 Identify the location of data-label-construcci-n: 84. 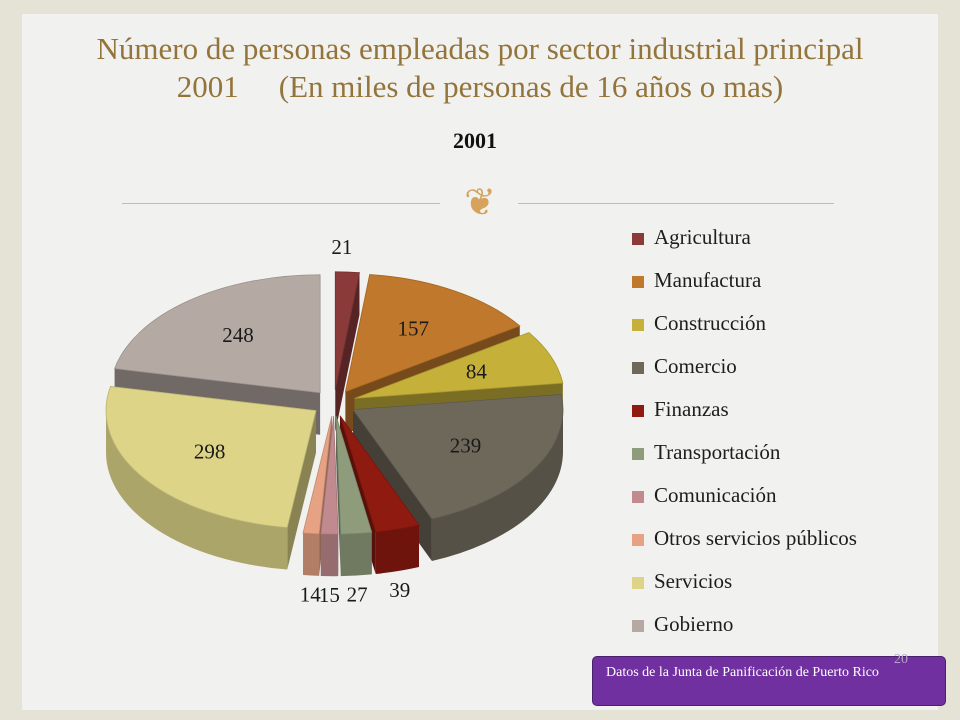
(477, 372).